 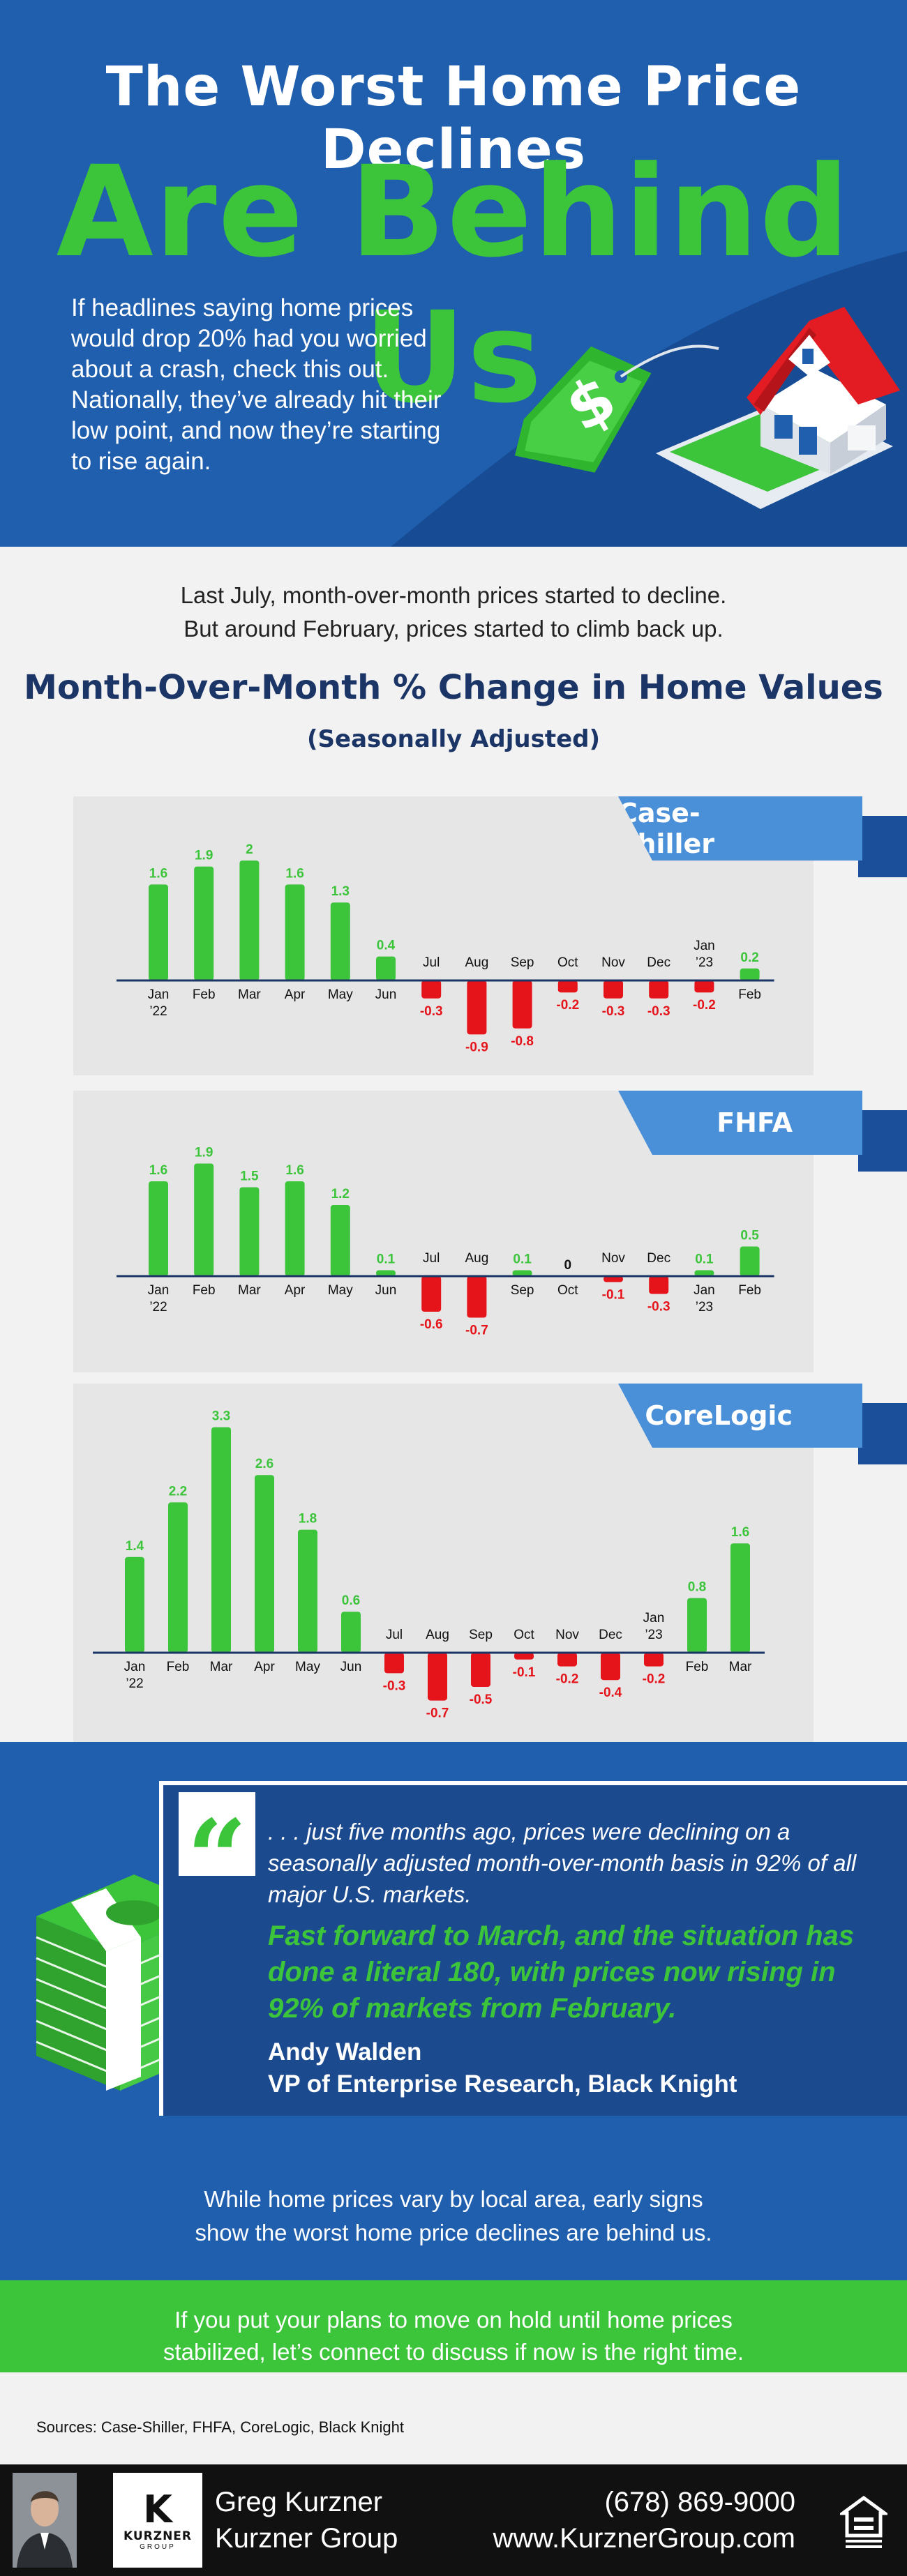 What do you see at coordinates (616, 408) in the screenshot?
I see `price-tag-icon: $` at bounding box center [616, 408].